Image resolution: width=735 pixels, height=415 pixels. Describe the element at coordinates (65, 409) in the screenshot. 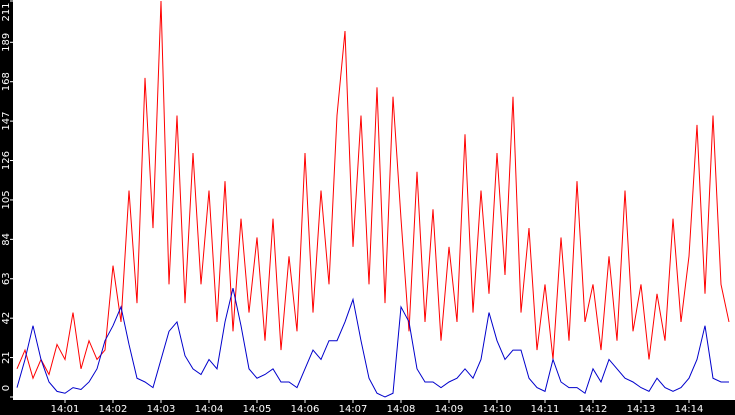

I see `x-tick-label: 14:01` at that location.